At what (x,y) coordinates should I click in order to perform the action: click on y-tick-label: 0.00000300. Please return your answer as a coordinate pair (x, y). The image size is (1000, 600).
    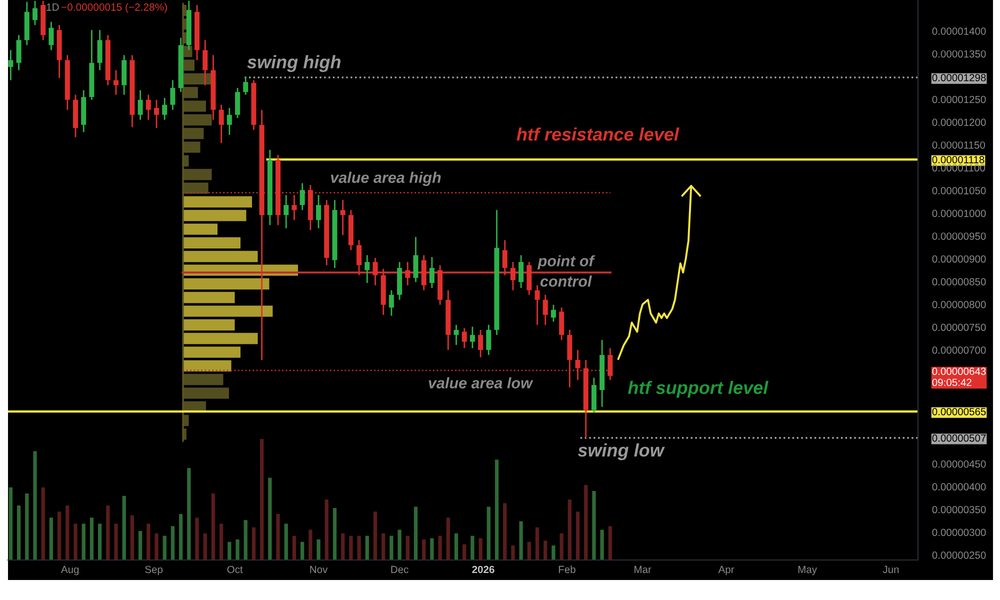
    Looking at the image, I should click on (959, 532).